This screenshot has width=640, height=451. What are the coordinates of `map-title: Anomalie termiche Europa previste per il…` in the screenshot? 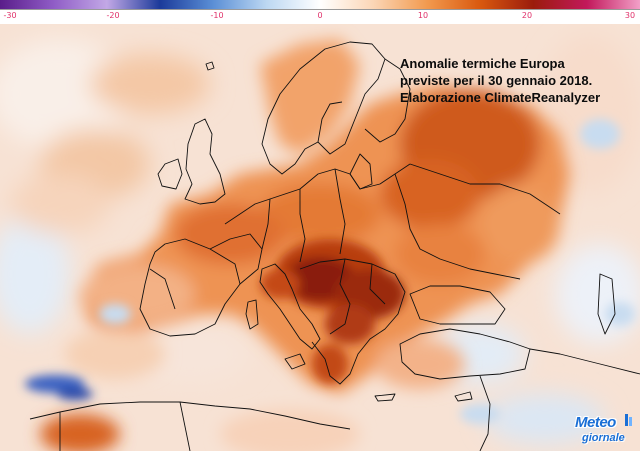 It's located at (500, 80).